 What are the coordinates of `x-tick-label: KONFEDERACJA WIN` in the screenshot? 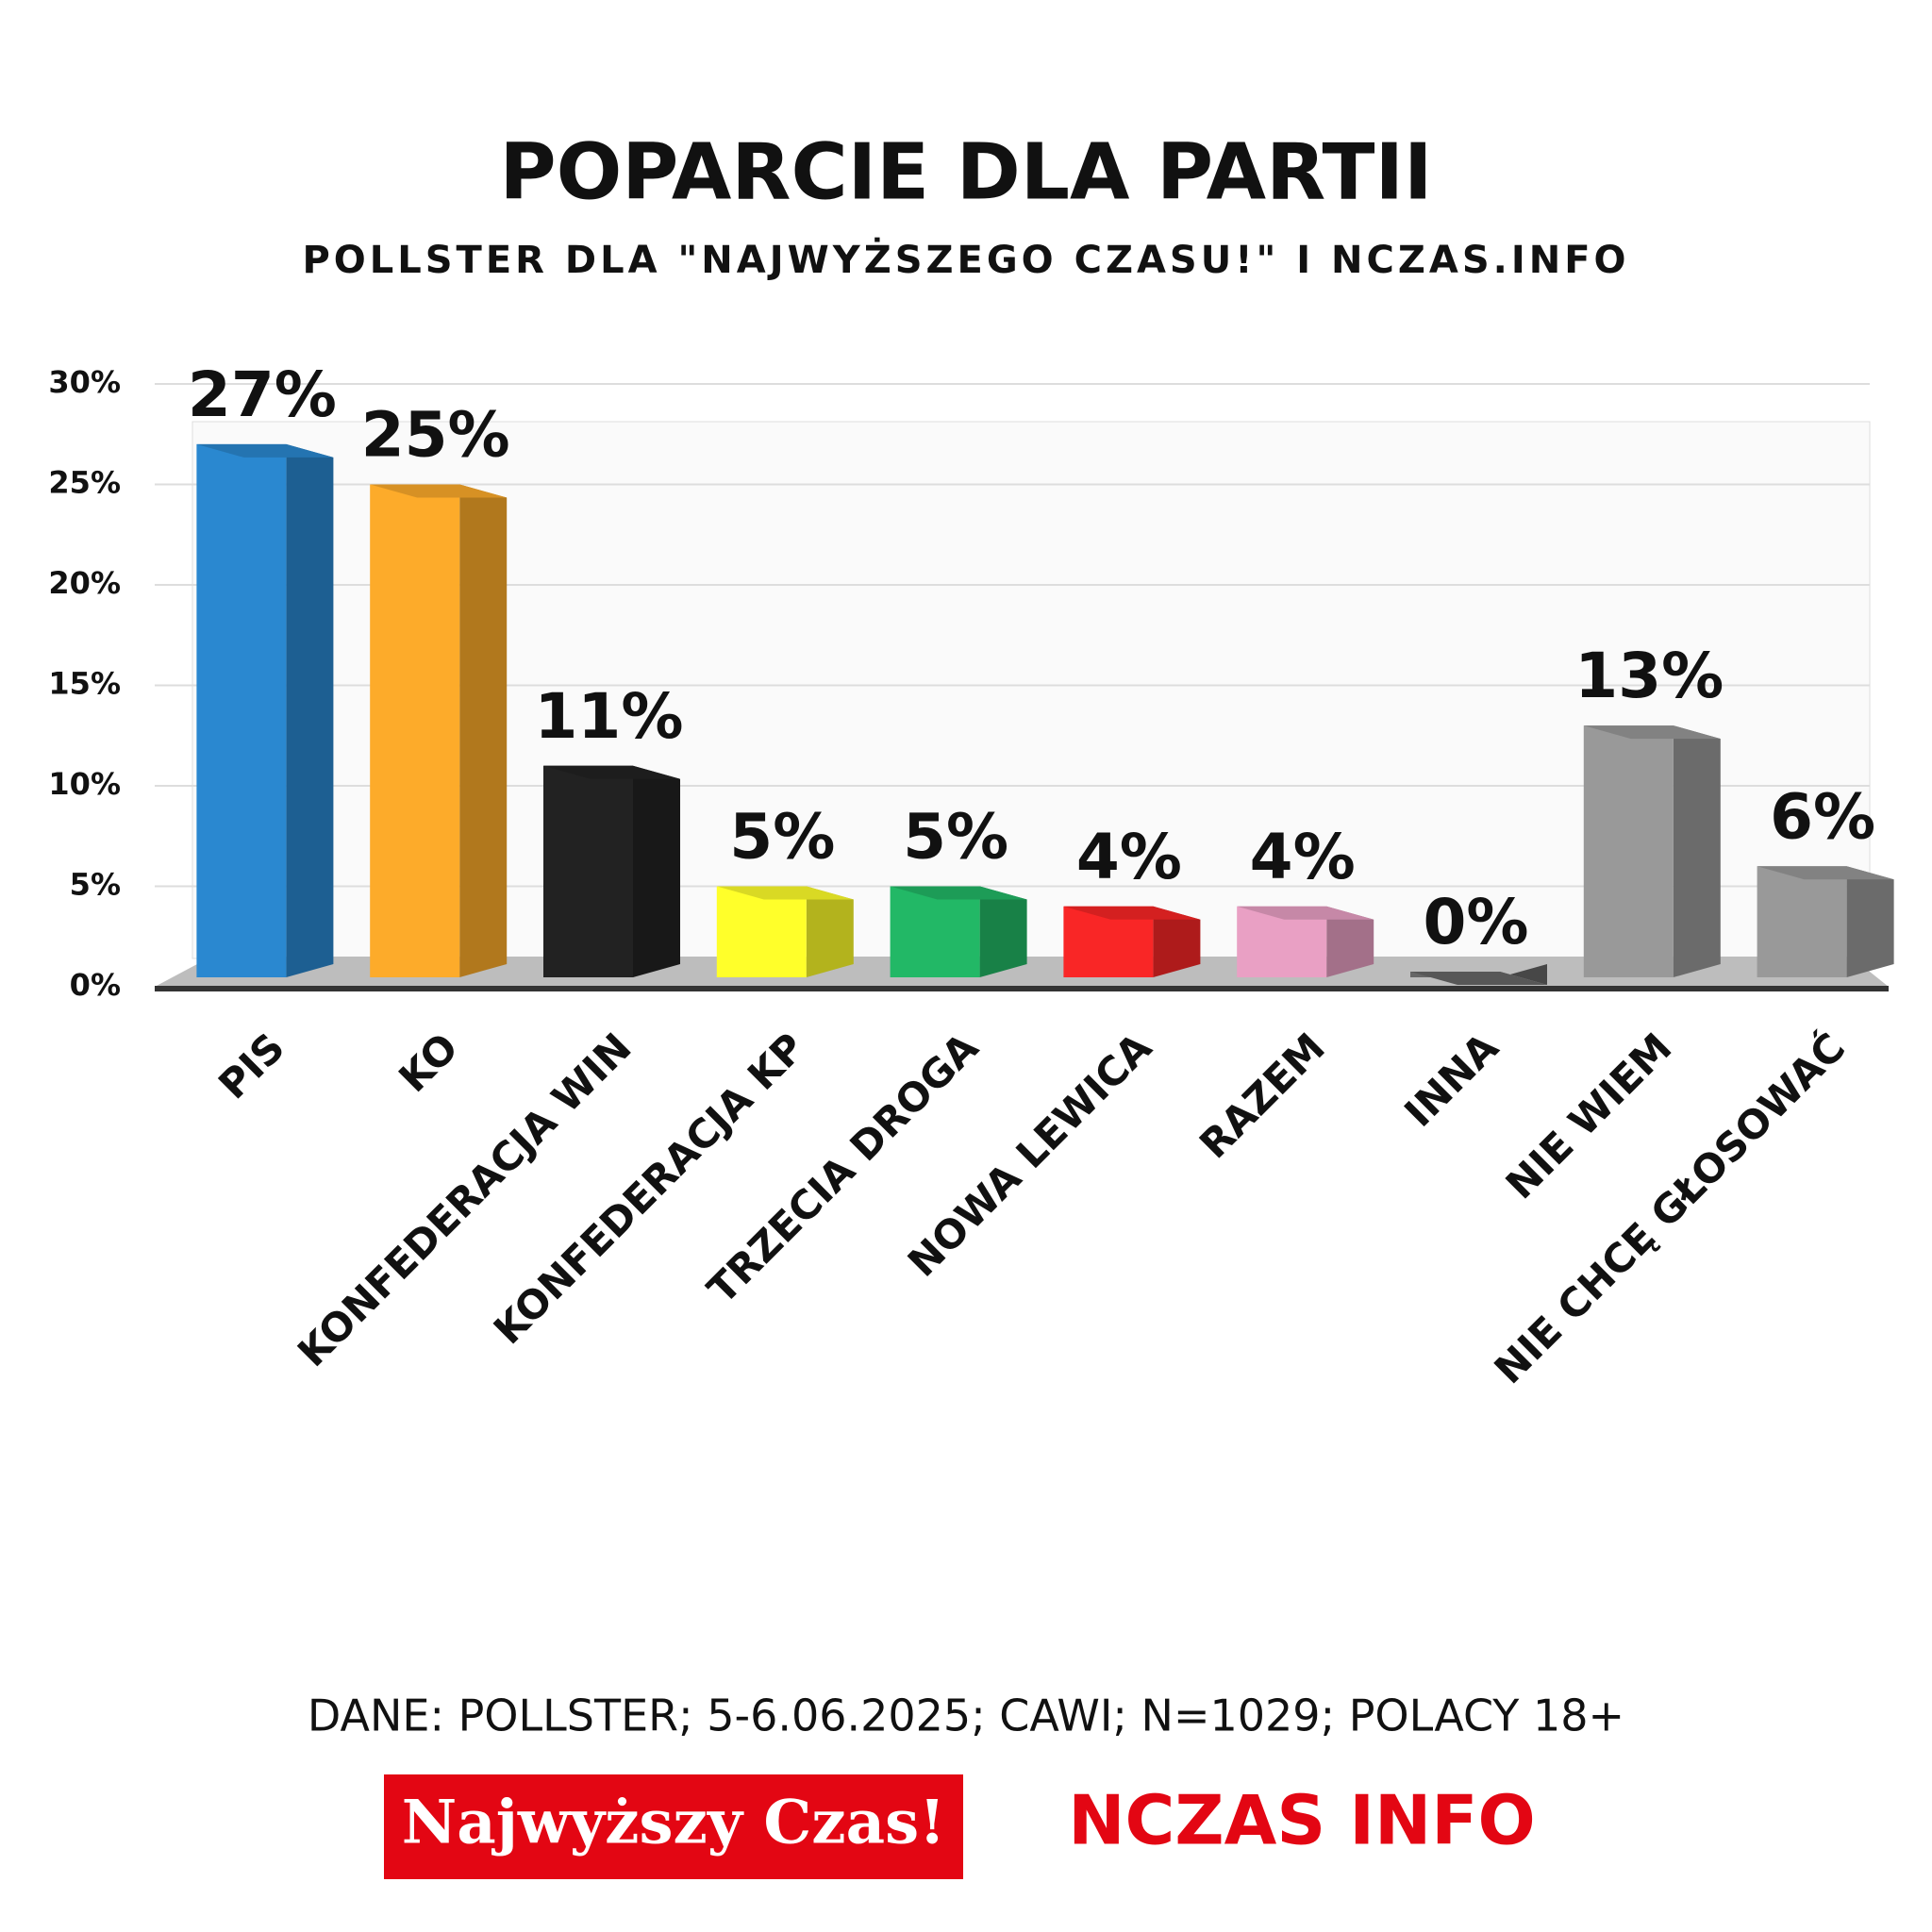 It's located at (465, 1200).